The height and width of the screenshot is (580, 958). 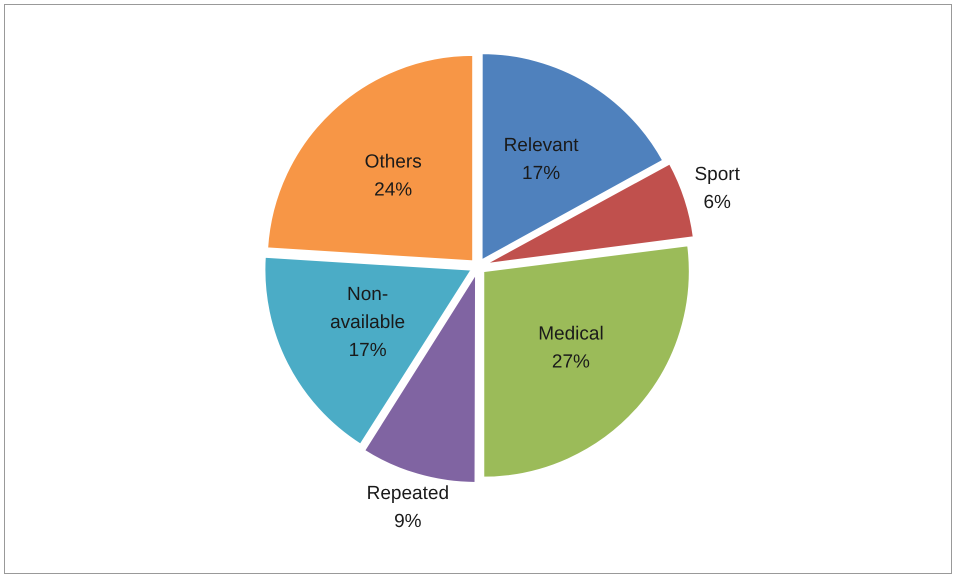 What do you see at coordinates (717, 175) in the screenshot?
I see `slice-label: Sport` at bounding box center [717, 175].